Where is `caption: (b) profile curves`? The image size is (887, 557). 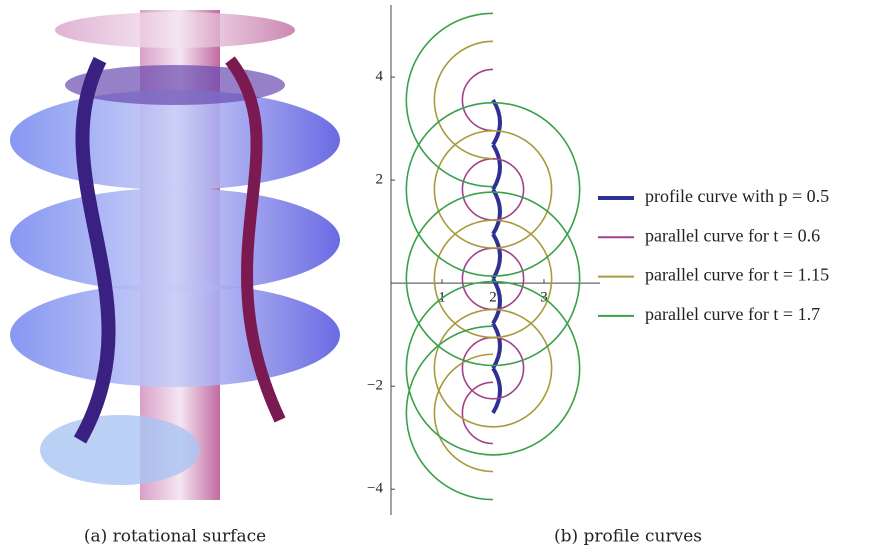 caption: (b) profile curves is located at coordinates (628, 537).